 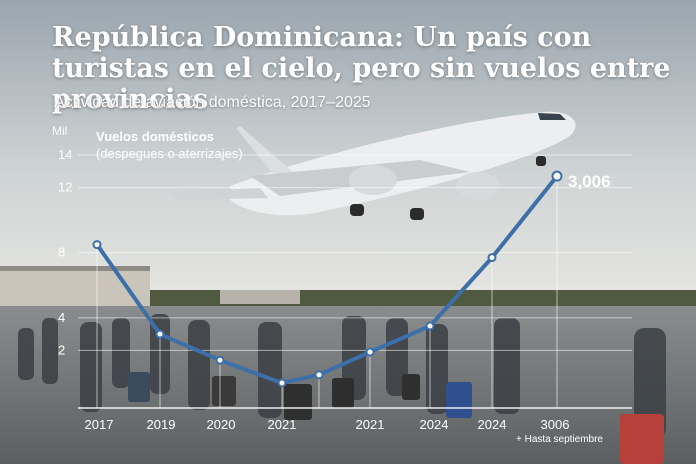 What do you see at coordinates (169, 153) in the screenshot?
I see `series-subtitle: (despegues o aterrizajes)` at bounding box center [169, 153].